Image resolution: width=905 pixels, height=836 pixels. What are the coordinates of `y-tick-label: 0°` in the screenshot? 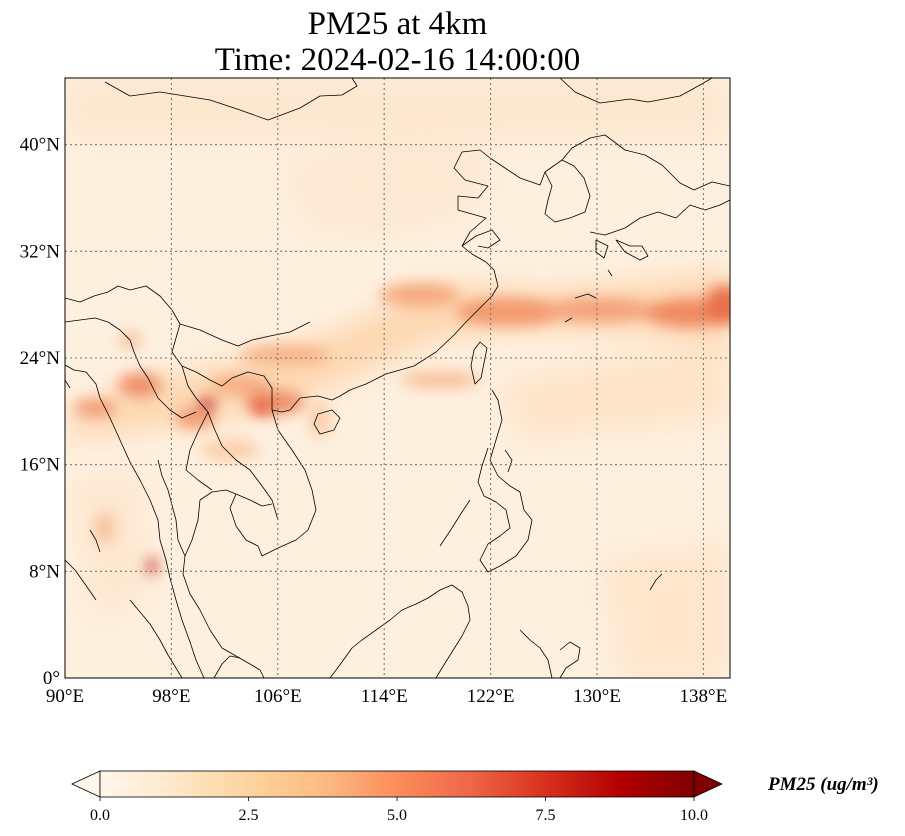 It's located at (51, 678).